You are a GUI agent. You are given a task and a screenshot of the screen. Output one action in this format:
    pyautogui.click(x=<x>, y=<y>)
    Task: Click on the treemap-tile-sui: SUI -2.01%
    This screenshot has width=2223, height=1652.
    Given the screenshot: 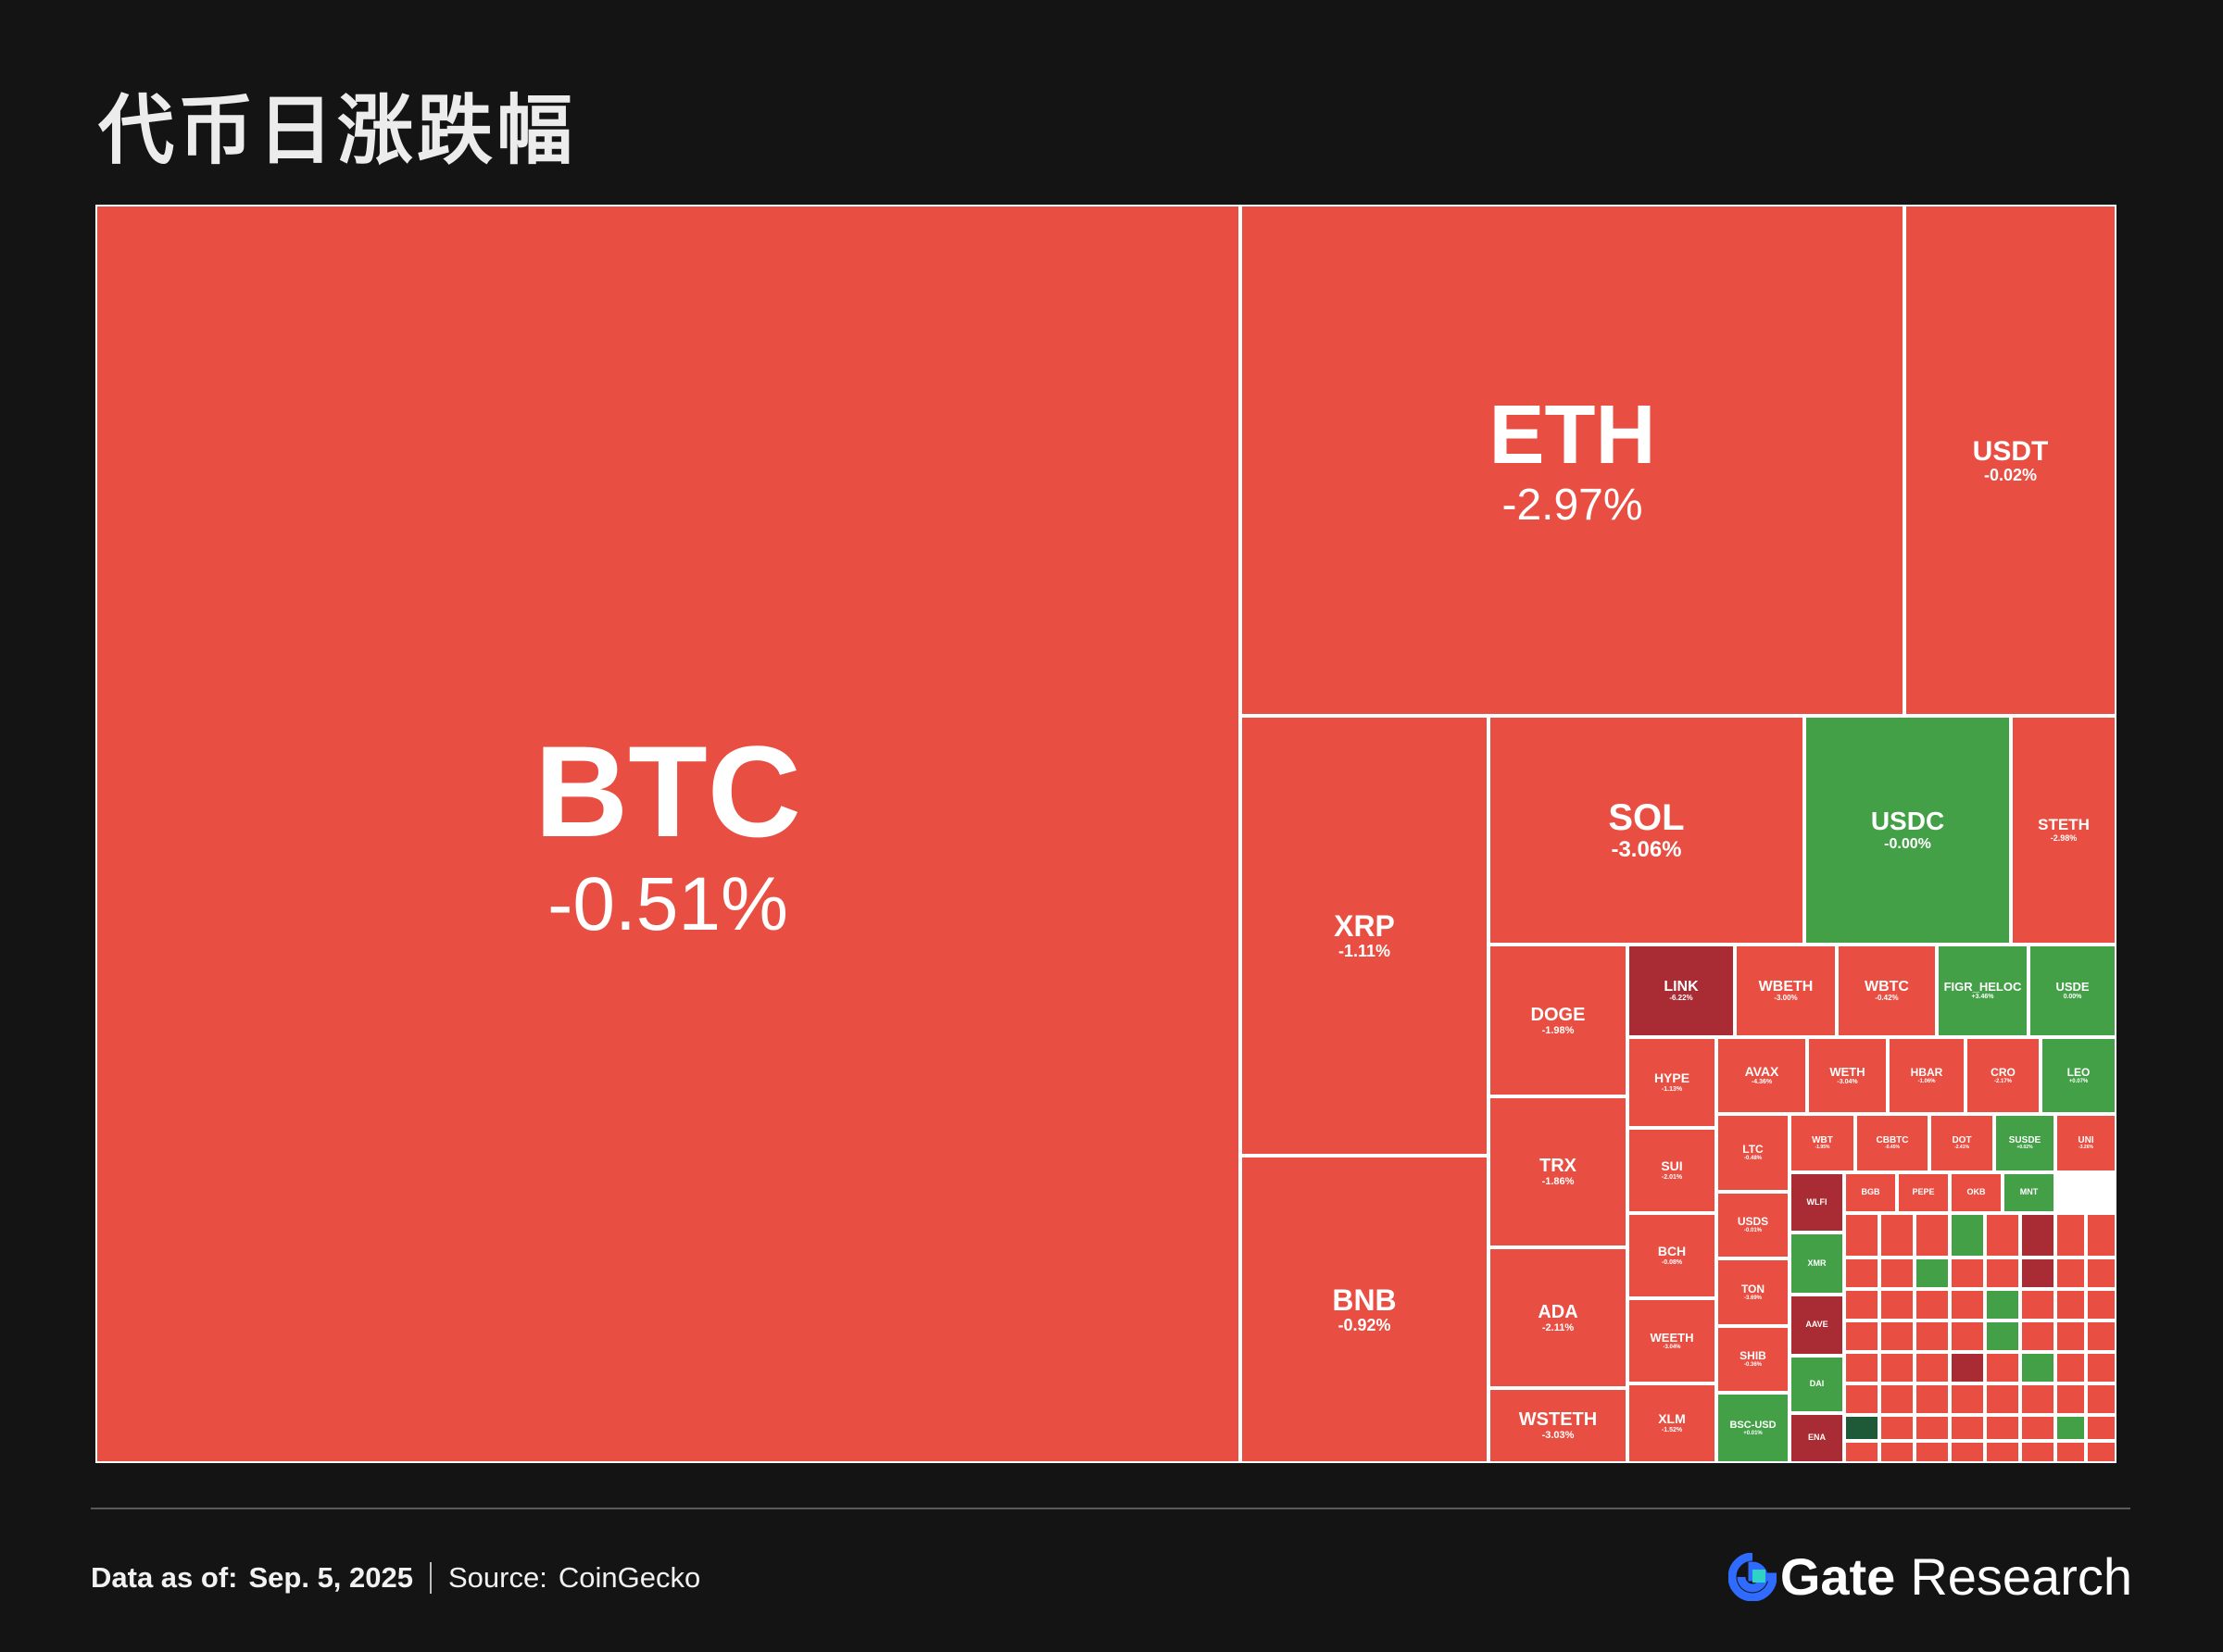 What is the action you would take?
    pyautogui.click(x=1671, y=1170)
    